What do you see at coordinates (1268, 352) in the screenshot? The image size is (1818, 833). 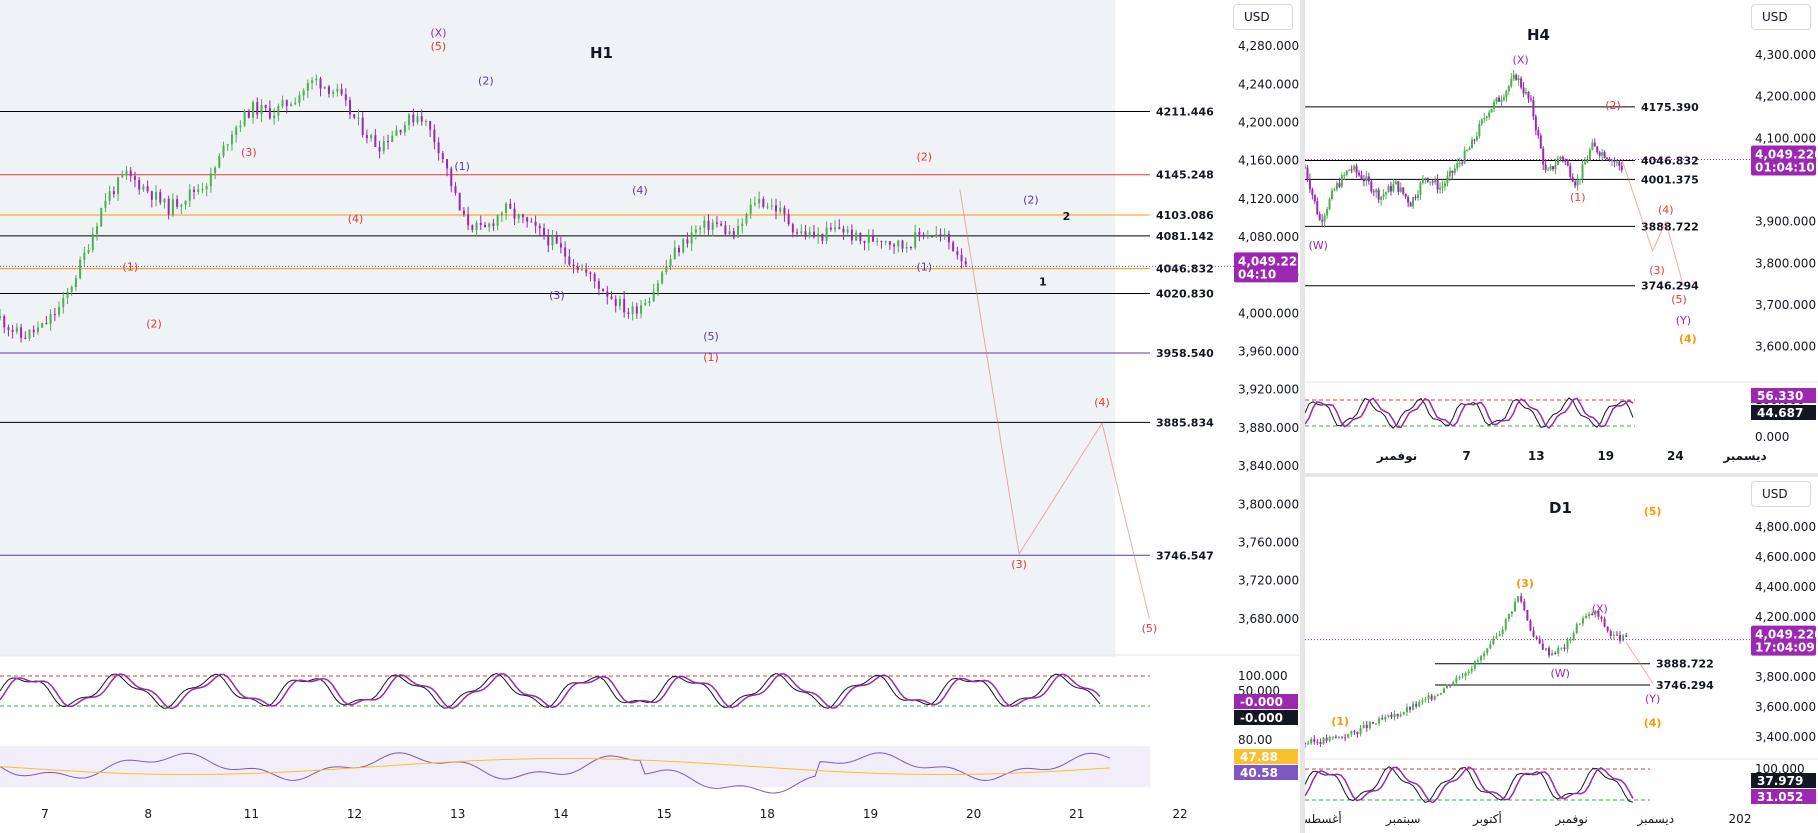 I see `price-axis-tick: 3,960.000` at bounding box center [1268, 352].